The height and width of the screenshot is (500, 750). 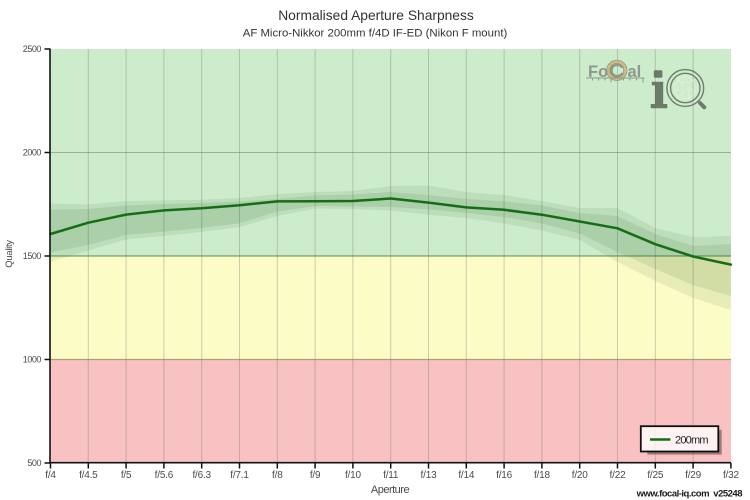 I want to click on svg-text: f/10, so click(x=353, y=475).